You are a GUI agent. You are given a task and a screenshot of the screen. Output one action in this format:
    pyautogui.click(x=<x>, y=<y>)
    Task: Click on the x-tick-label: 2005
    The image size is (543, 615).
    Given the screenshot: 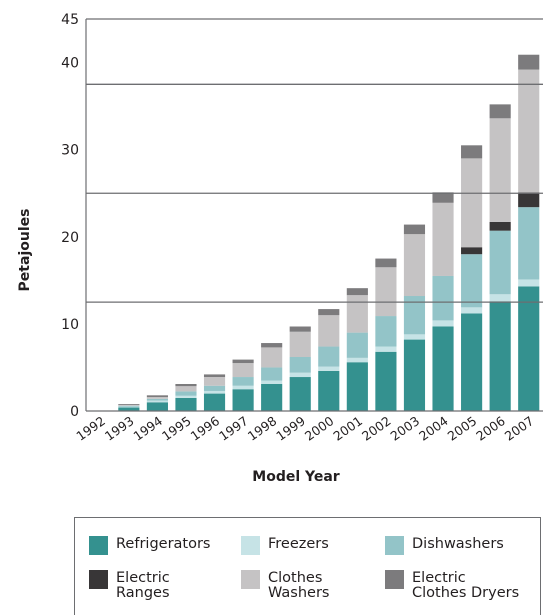 What is the action you would take?
    pyautogui.click(x=462, y=428)
    